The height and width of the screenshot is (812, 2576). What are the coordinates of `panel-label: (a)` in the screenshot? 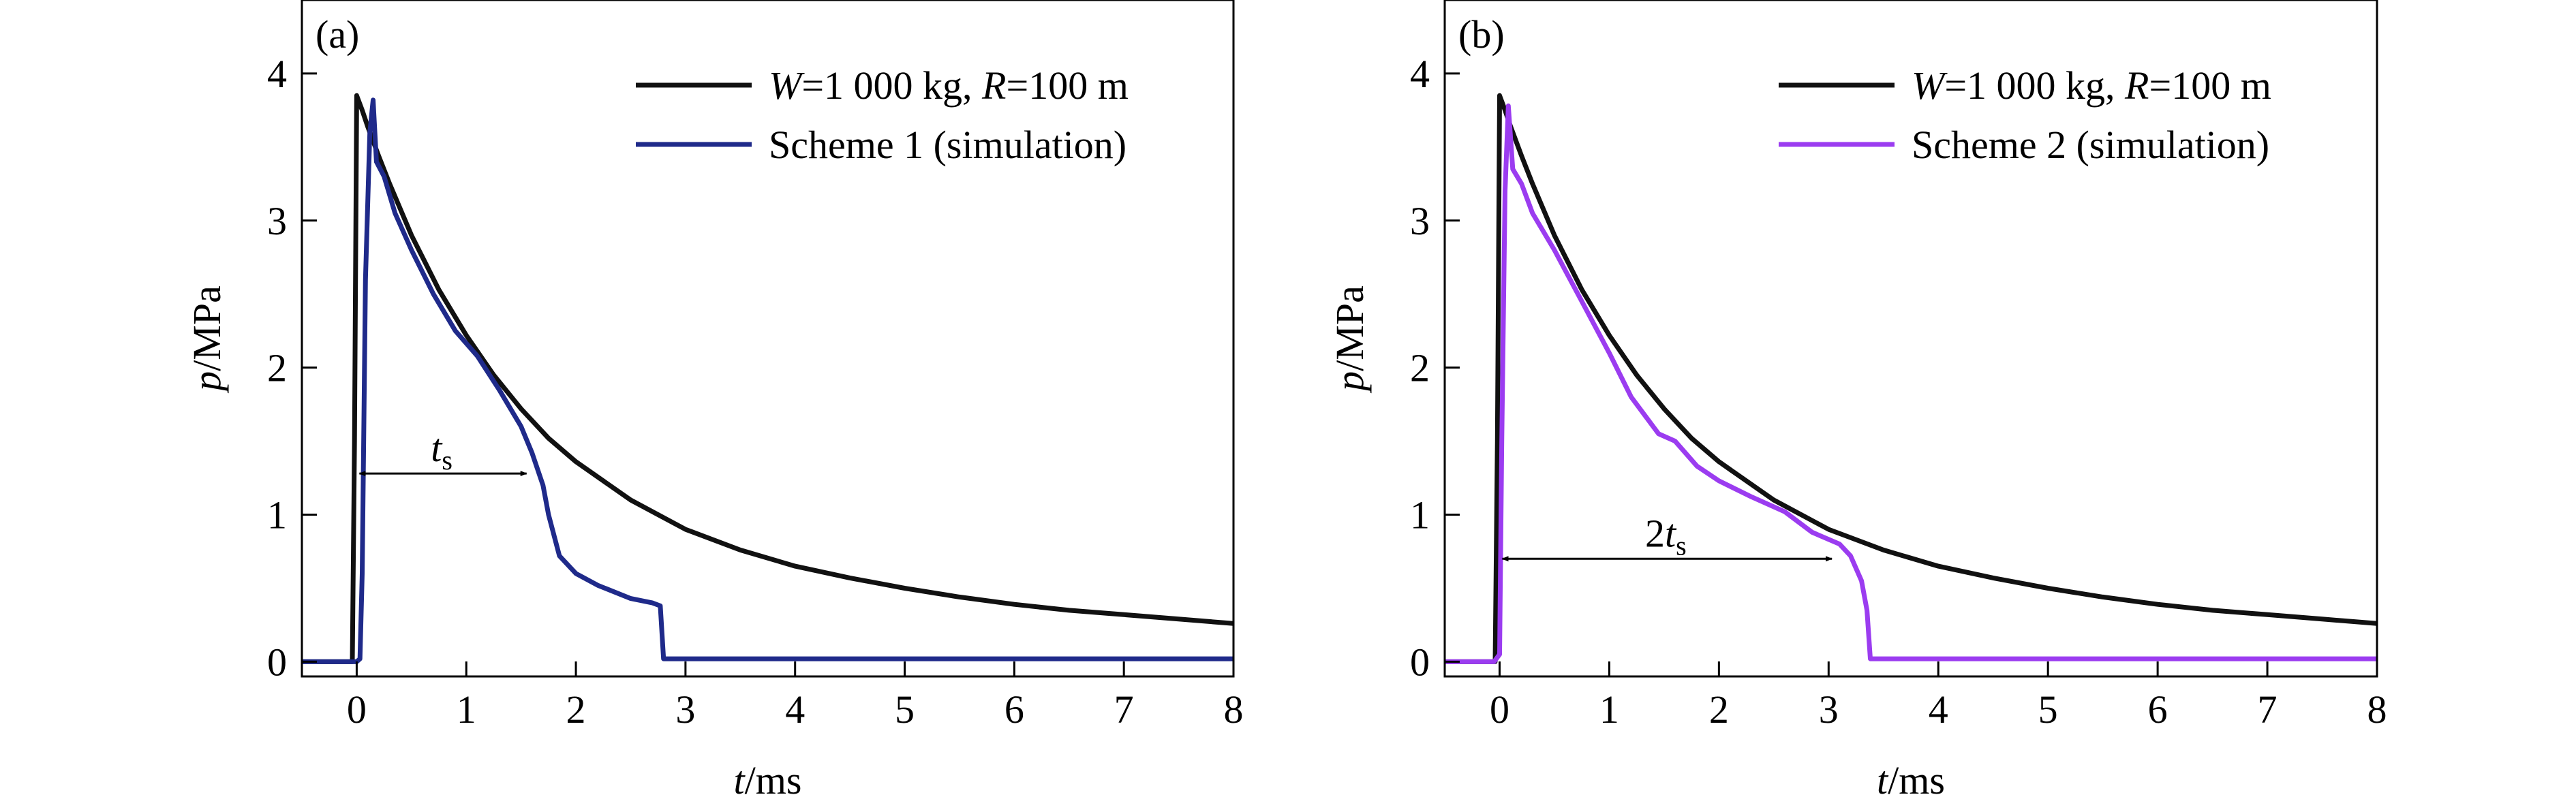 It's located at (337, 34).